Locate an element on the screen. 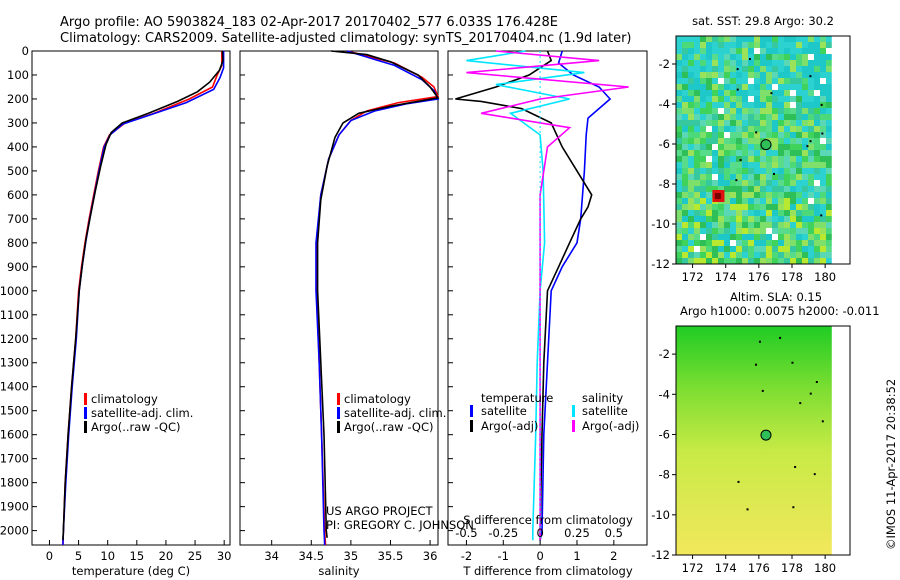 The image size is (900, 580). sst-map-title: sat. SST: 29.8 Argo: 30.2 is located at coordinates (763, 21).